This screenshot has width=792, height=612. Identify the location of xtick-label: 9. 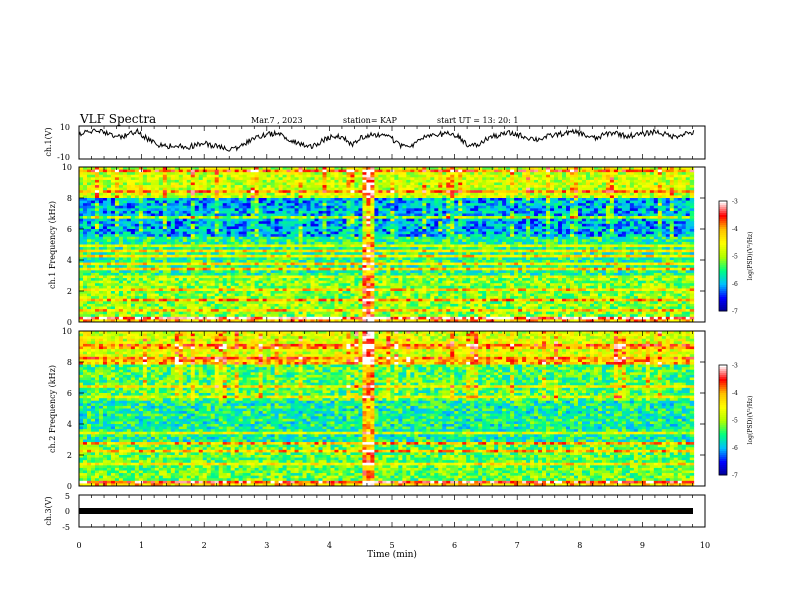
(642, 545).